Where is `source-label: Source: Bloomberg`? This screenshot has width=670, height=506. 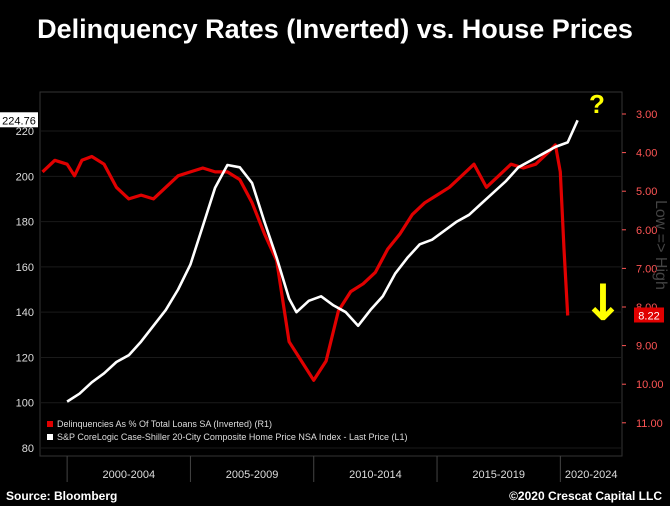
source-label: Source: Bloomberg is located at coordinates (62, 496).